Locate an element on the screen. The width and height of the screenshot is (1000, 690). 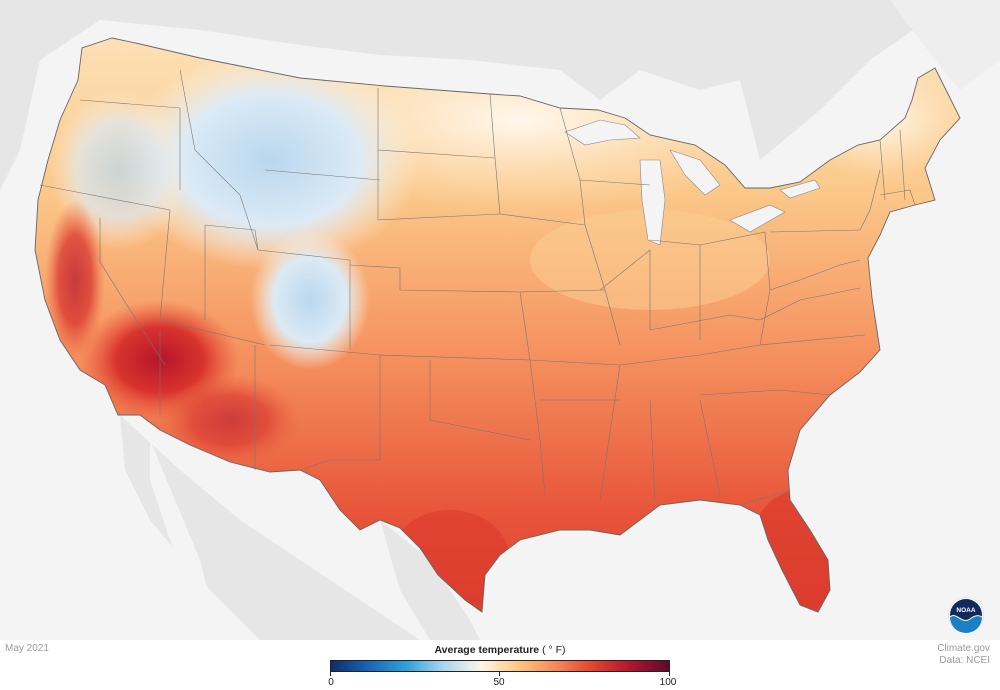
legend-variable: Average temperature is located at coordinates (487, 650).